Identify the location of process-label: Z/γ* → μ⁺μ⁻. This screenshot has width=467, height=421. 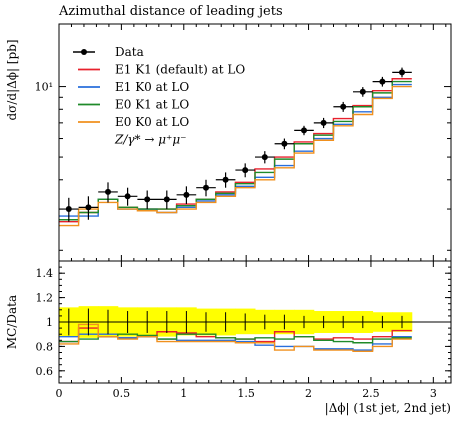
(150, 140).